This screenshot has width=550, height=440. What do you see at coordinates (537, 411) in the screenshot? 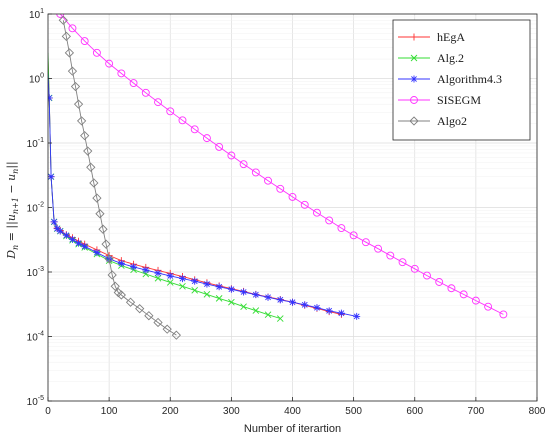
I see `x-tick-label: 800` at bounding box center [537, 411].